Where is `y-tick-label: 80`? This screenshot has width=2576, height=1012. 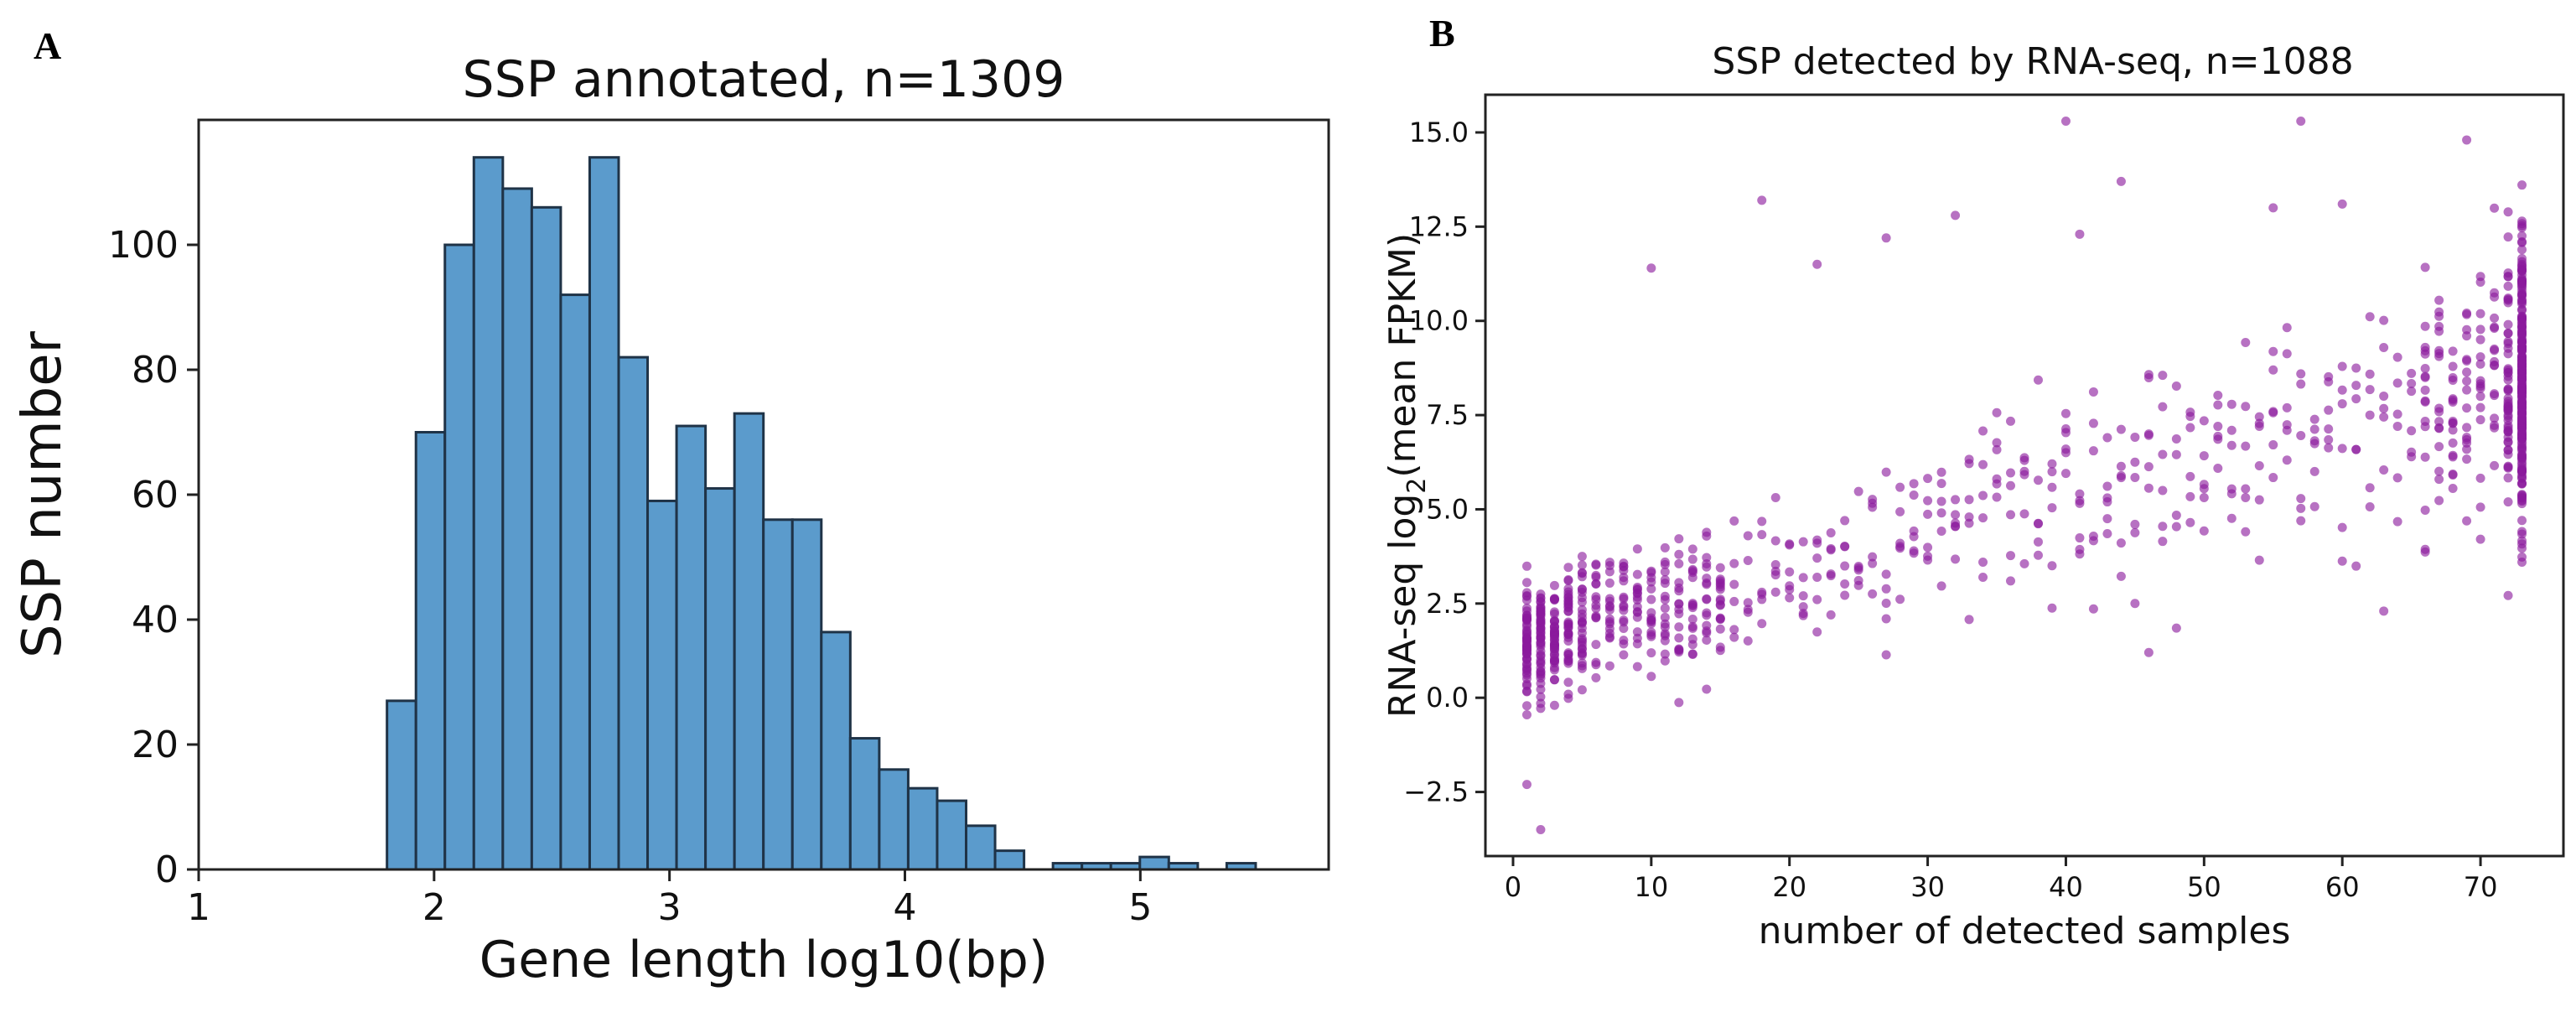 y-tick-label: 80 is located at coordinates (155, 371).